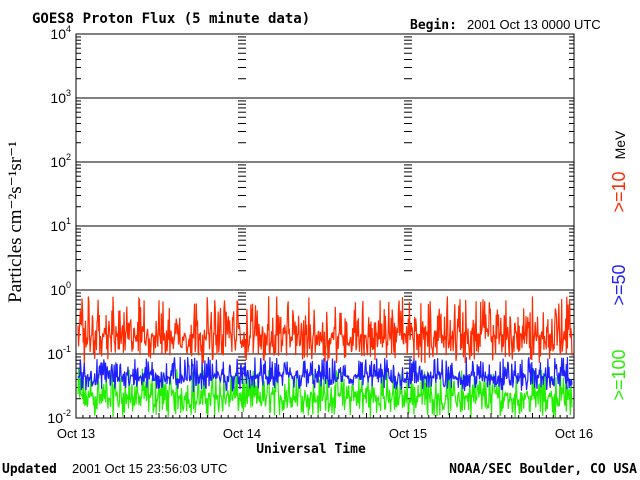 This screenshot has height=480, width=640. What do you see at coordinates (59, 353) in the screenshot?
I see `y-tick-label: 10⁻¹` at bounding box center [59, 353].